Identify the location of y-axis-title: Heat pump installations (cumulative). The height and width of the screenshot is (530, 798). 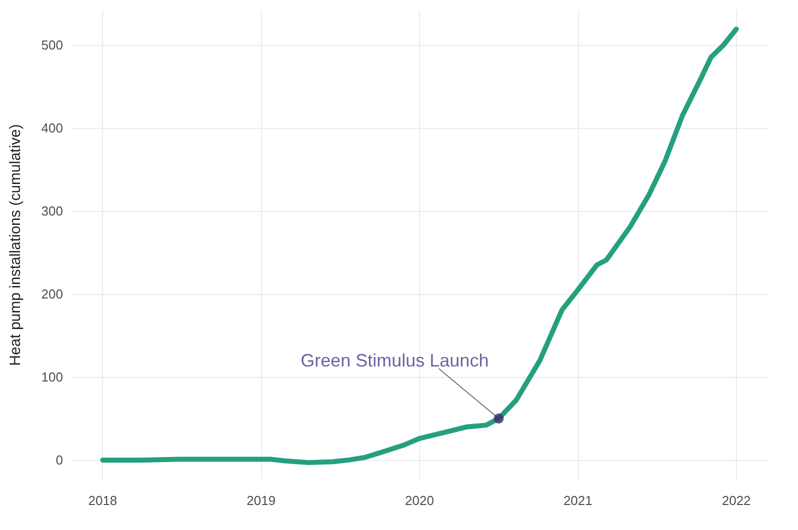
(15, 245).